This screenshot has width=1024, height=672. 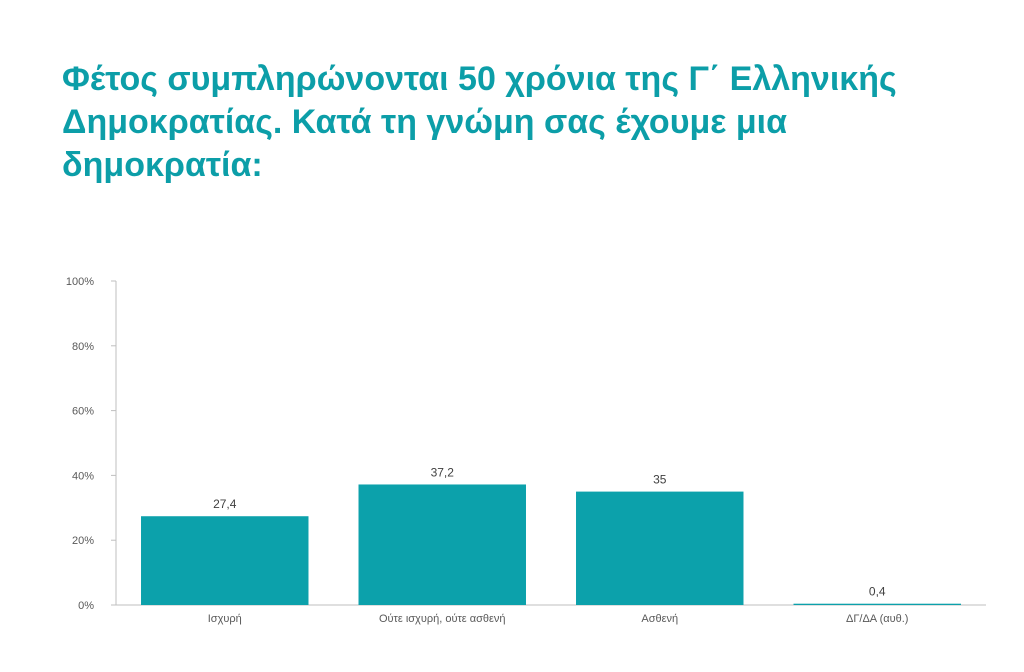 I want to click on data-labels: 27,4 37,2 35 0,4, so click(x=549, y=531).